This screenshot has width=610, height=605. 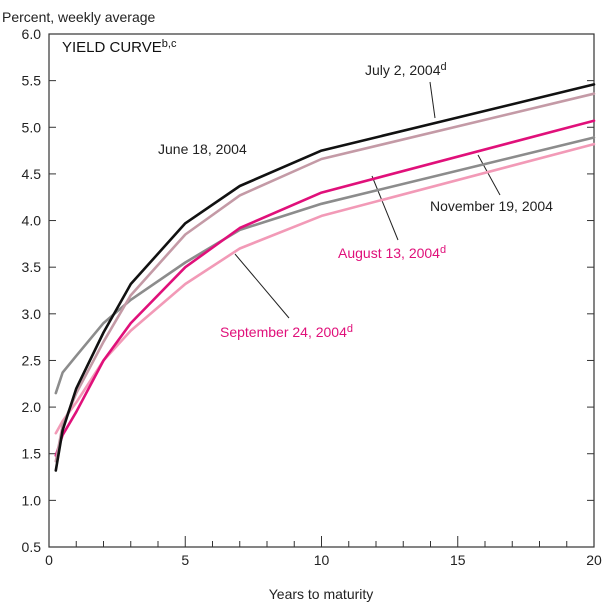 I want to click on x-tick-label: 15, so click(x=458, y=560).